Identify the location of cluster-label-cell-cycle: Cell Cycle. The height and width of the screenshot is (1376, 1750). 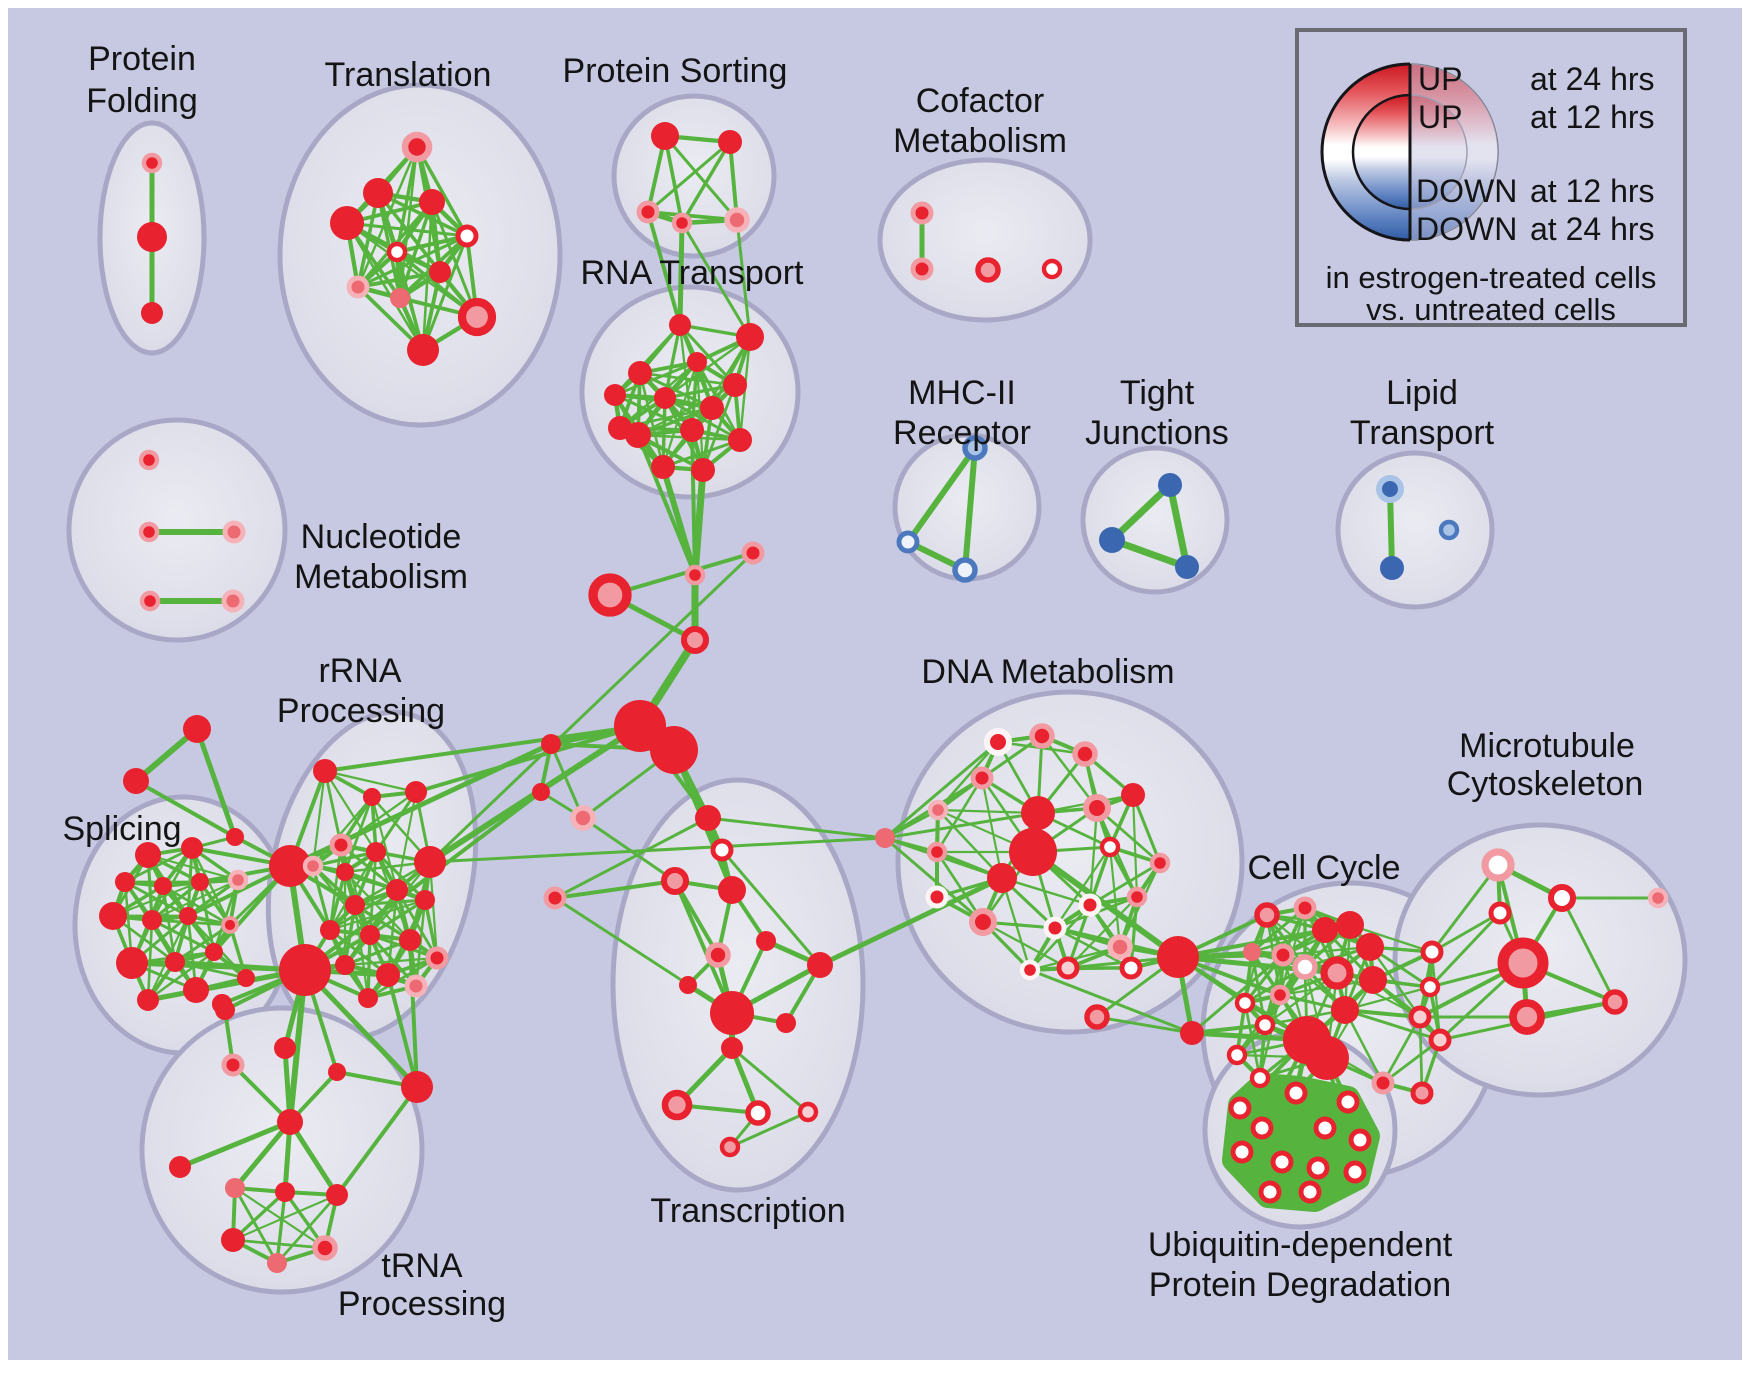
(1323, 868).